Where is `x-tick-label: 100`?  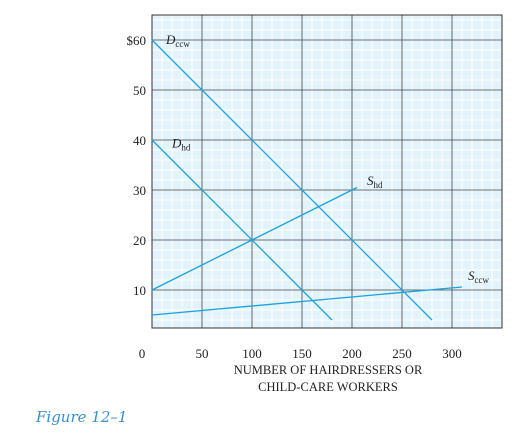
x-tick-label: 100 is located at coordinates (252, 353).